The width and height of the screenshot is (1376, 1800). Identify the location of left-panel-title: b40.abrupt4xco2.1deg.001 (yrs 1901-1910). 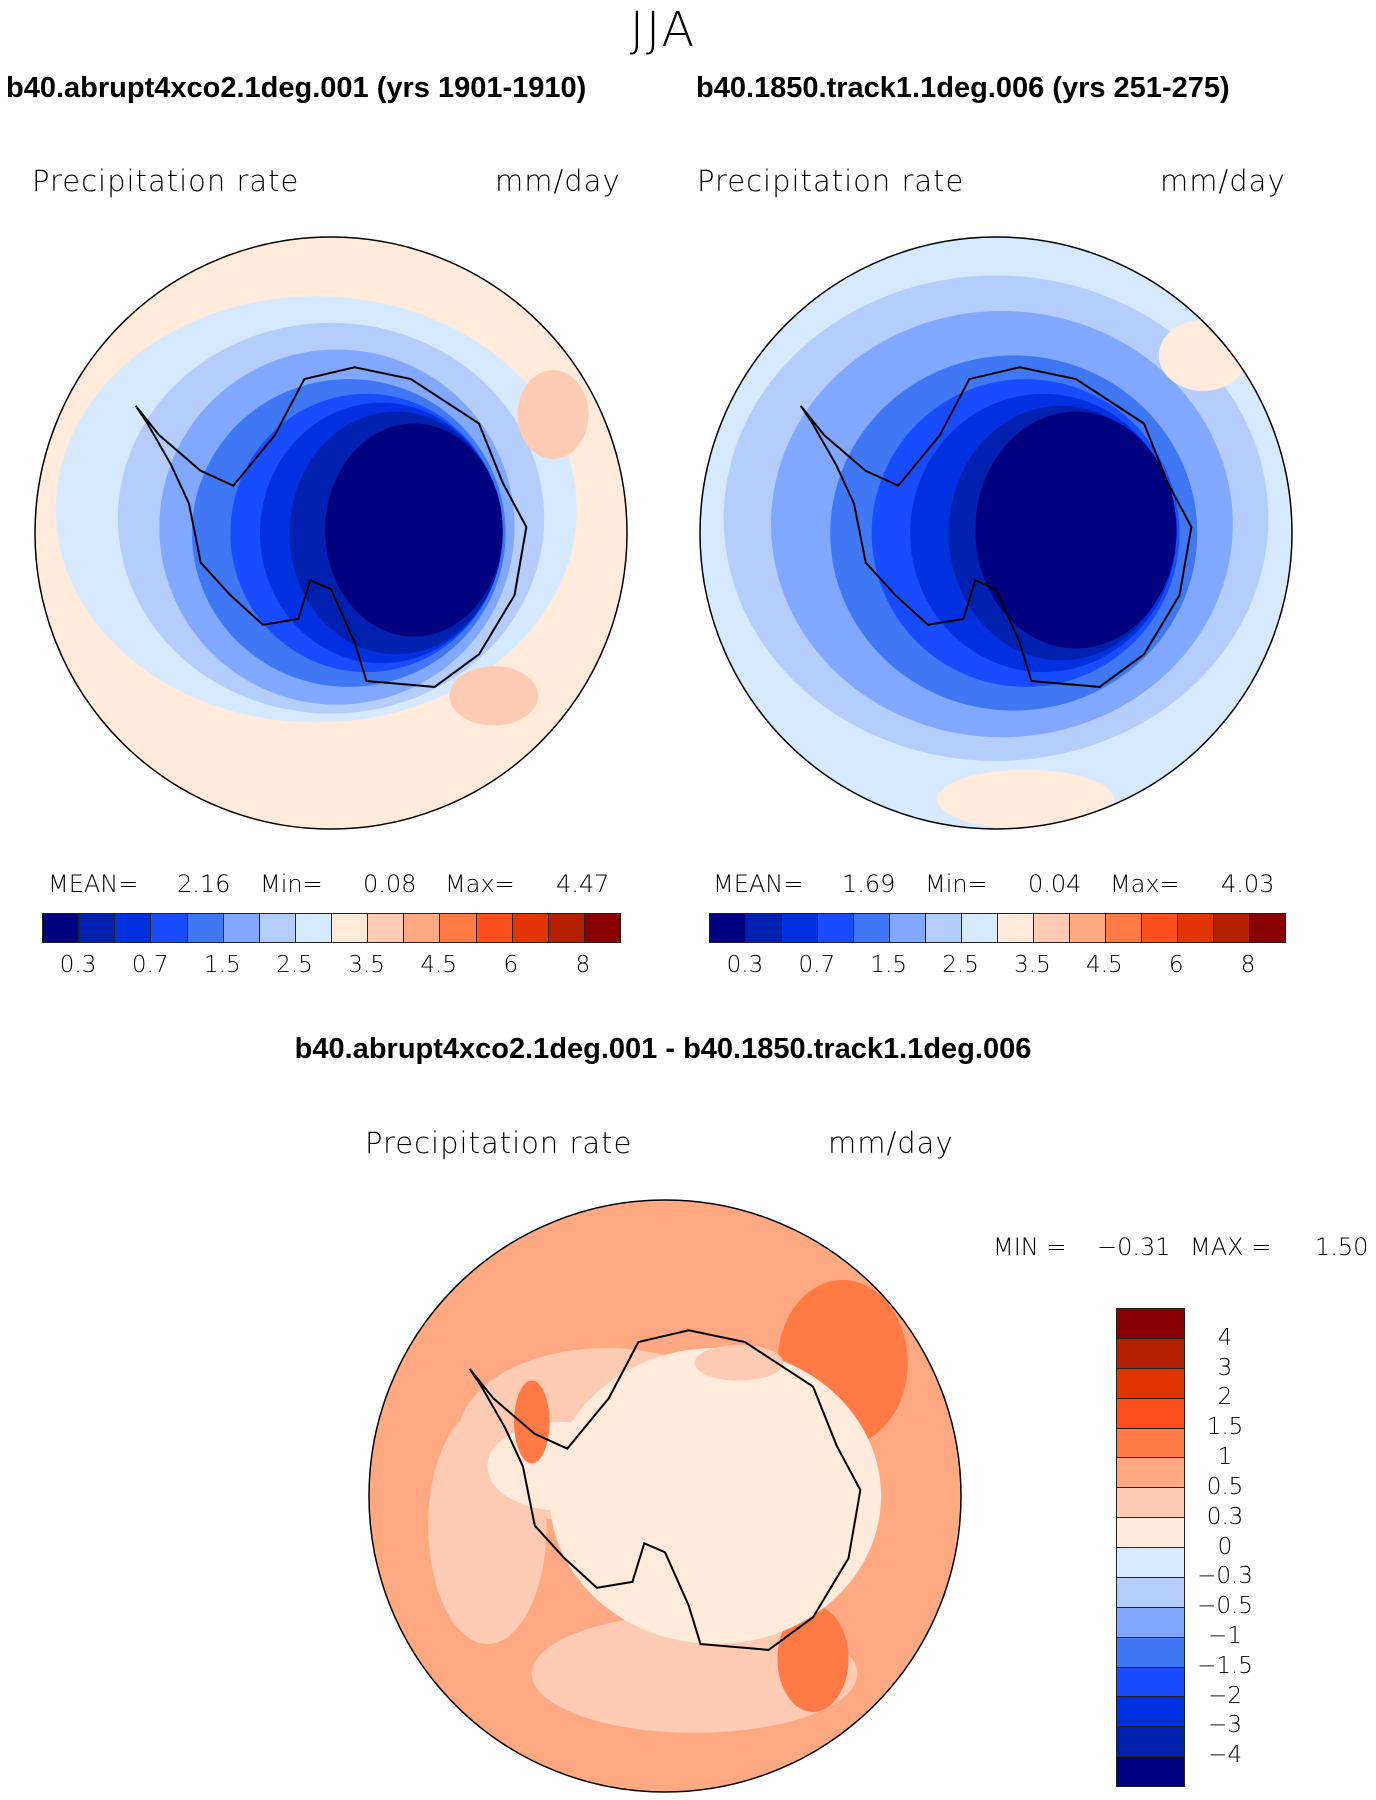
(296, 88).